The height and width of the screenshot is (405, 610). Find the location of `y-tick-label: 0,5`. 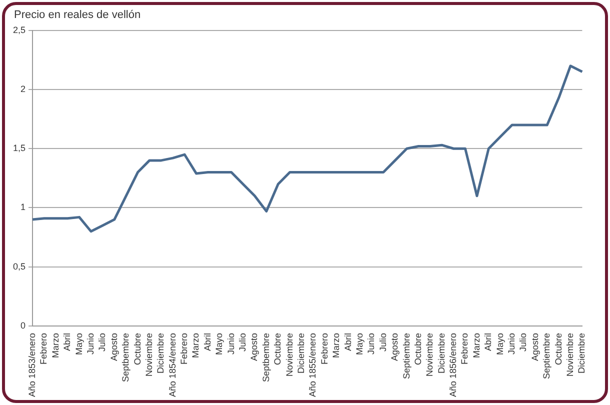

y-tick-label: 0,5 is located at coordinates (19, 266).